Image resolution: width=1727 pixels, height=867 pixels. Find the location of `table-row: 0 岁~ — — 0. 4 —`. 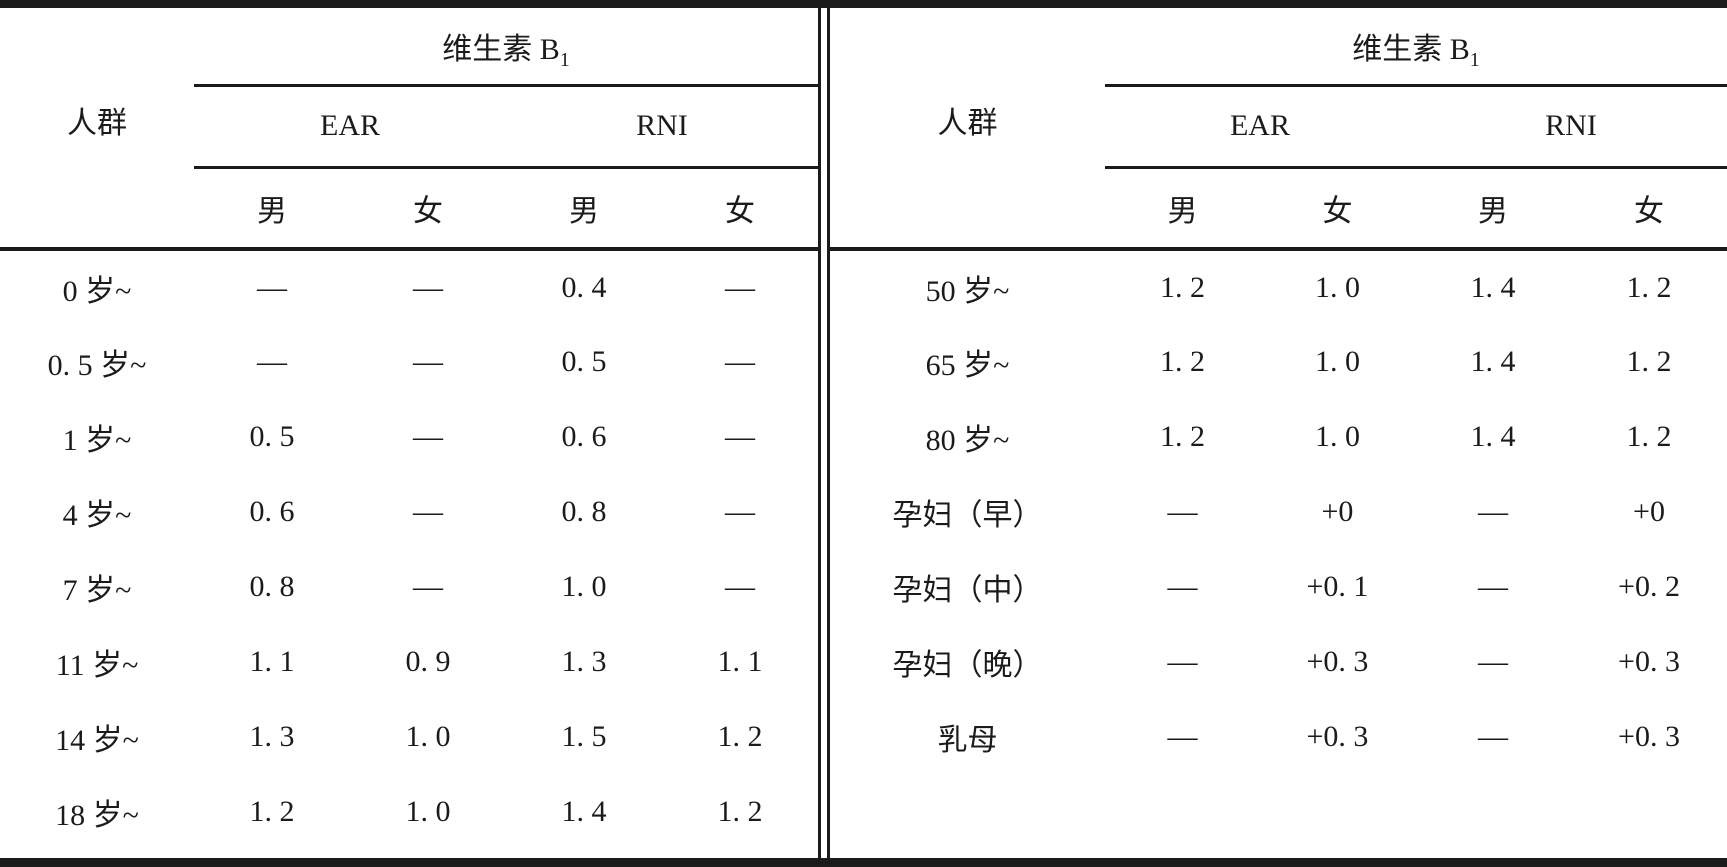

table-row: 0 岁~ — — 0. 4 — is located at coordinates (409, 286).